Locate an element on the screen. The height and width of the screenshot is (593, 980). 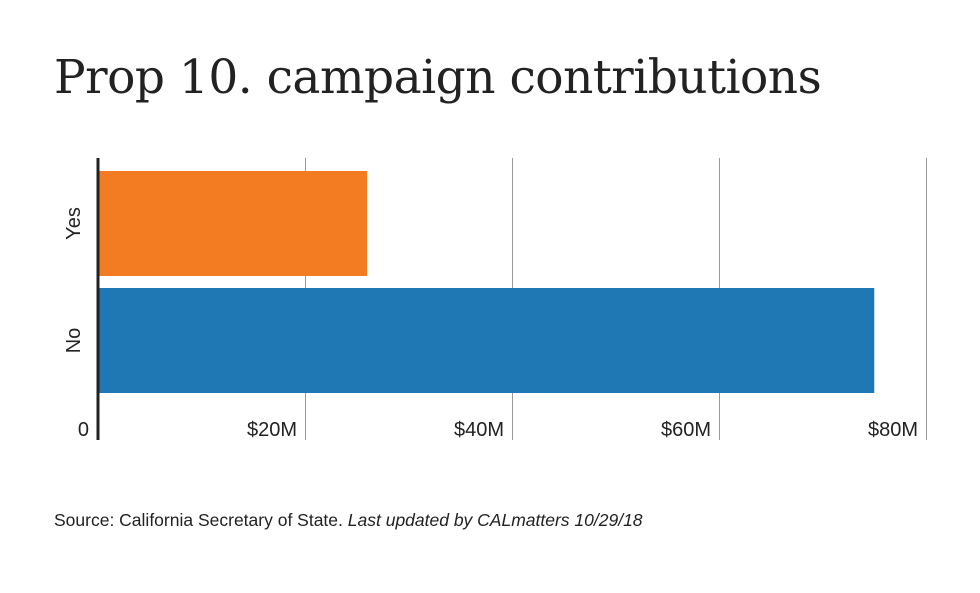
source-text: Source: California Secretary of State. is located at coordinates (198, 520).